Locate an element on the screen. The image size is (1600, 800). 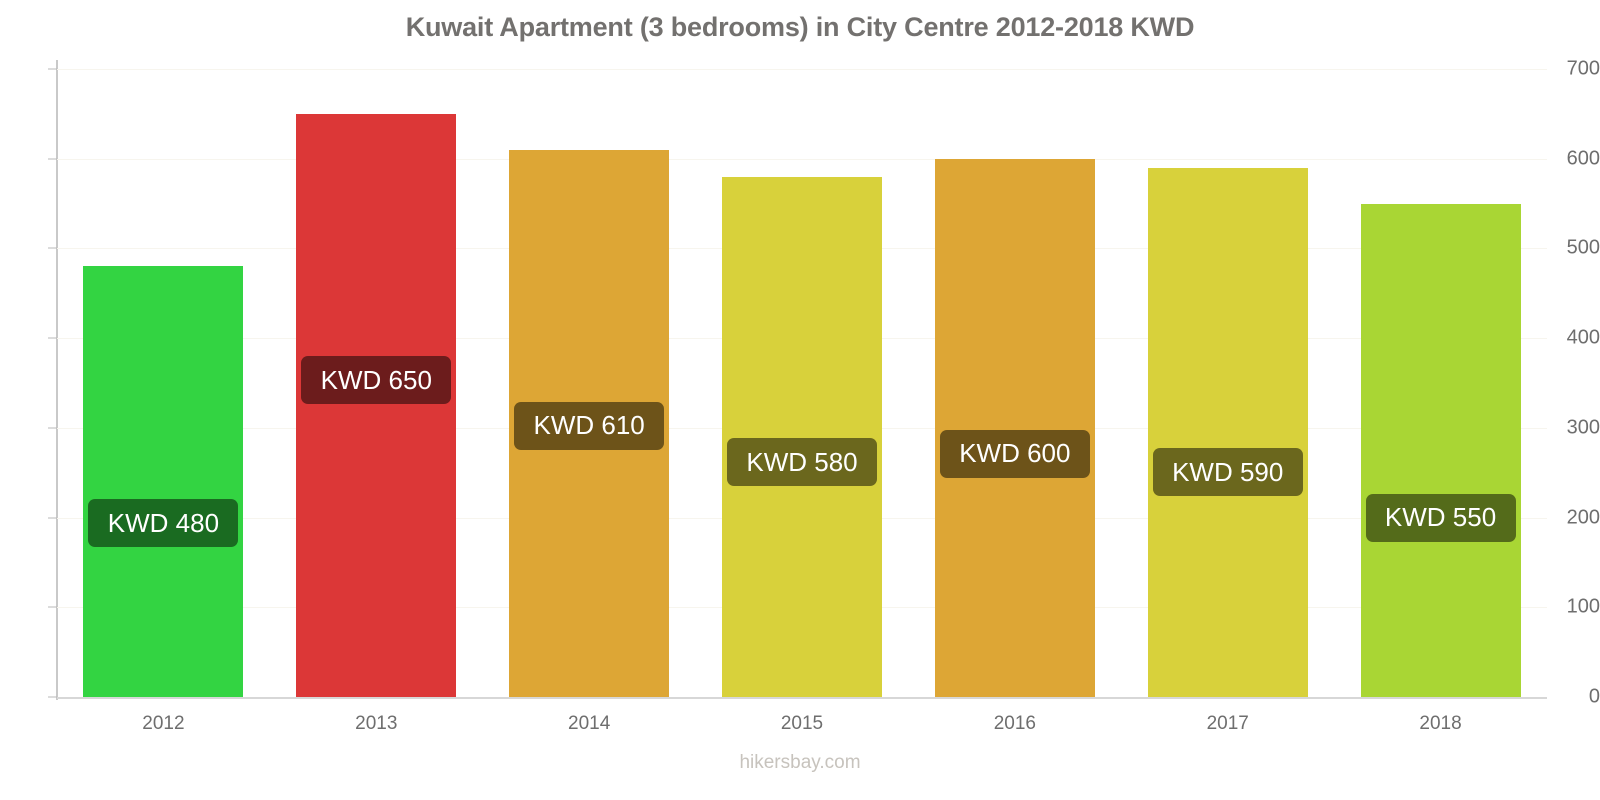
bar-value-label: KWD 600 is located at coordinates (1014, 453).